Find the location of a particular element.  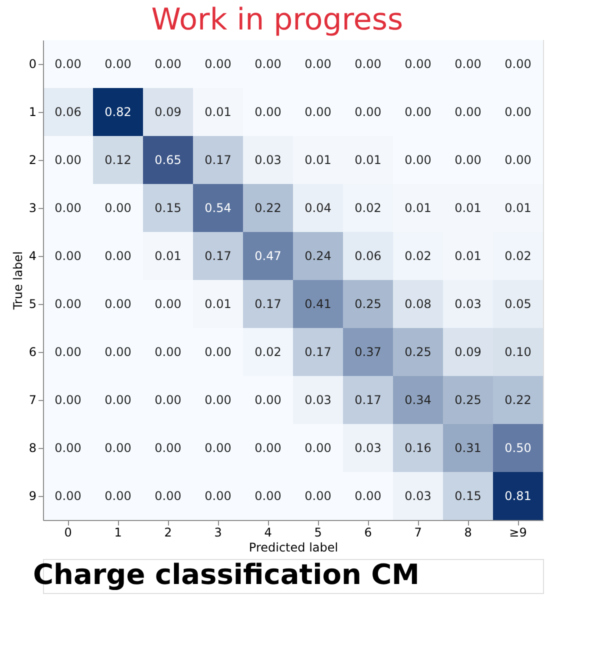

data-label: 0.31 is located at coordinates (468, 448).